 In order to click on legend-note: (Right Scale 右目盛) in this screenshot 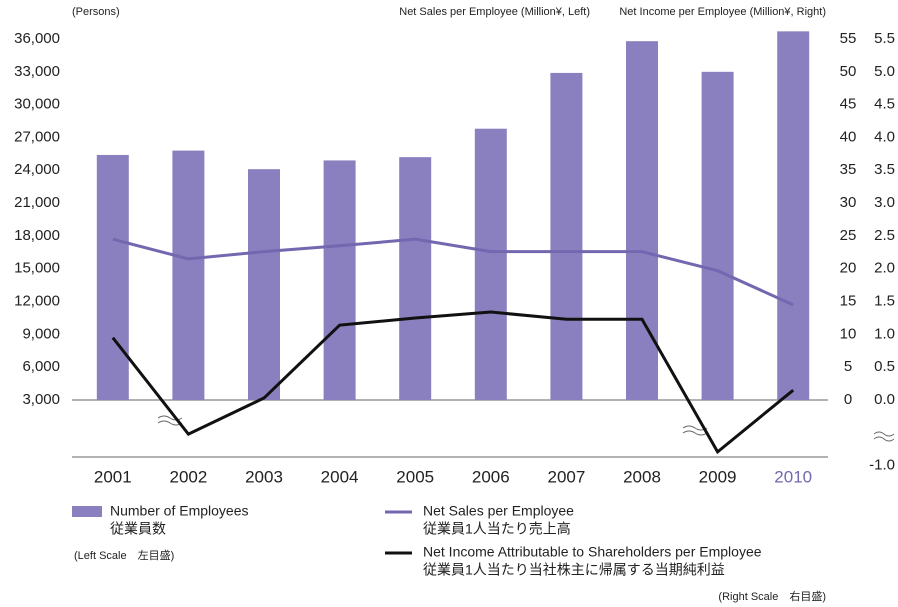, I will do `click(772, 596)`.